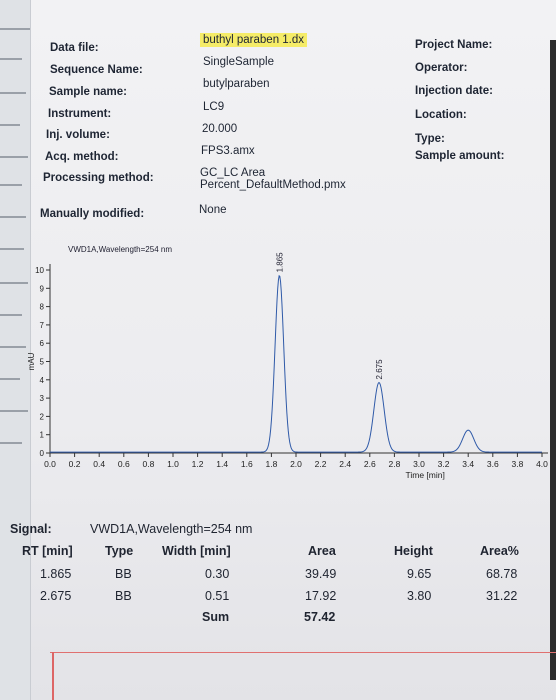  Describe the element at coordinates (88, 92) in the screenshot. I see `sample-name-label: Sample name:` at that location.